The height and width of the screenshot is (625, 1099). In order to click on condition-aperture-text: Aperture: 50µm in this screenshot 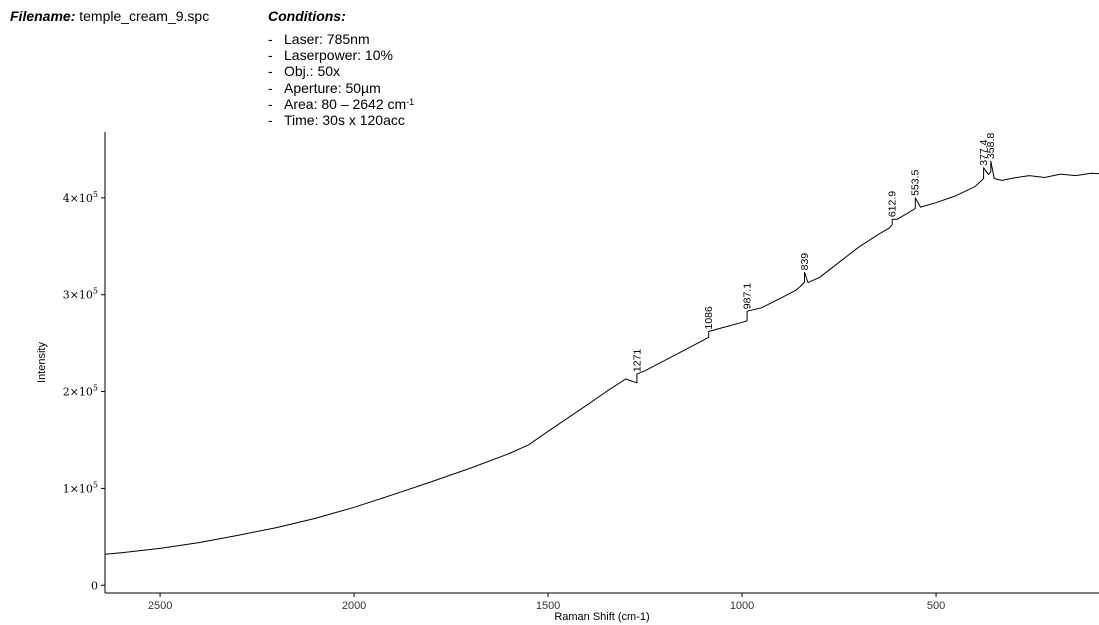, I will do `click(332, 87)`.